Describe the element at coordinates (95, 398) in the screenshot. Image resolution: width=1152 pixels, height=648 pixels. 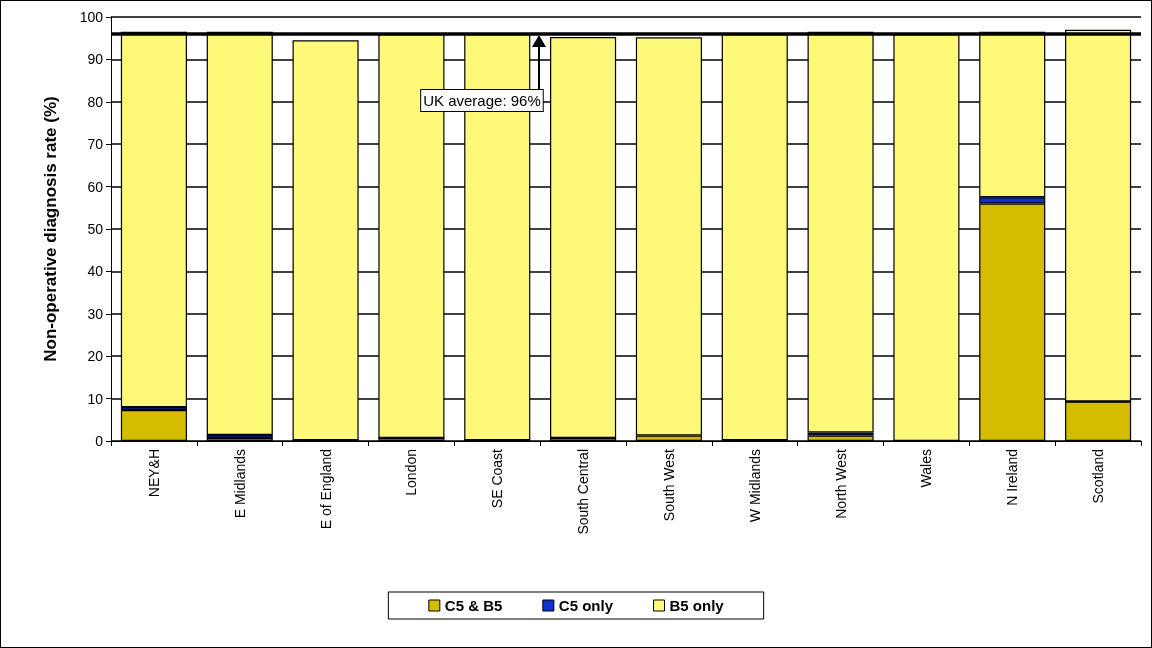
I see `y-tick-label: 10` at that location.